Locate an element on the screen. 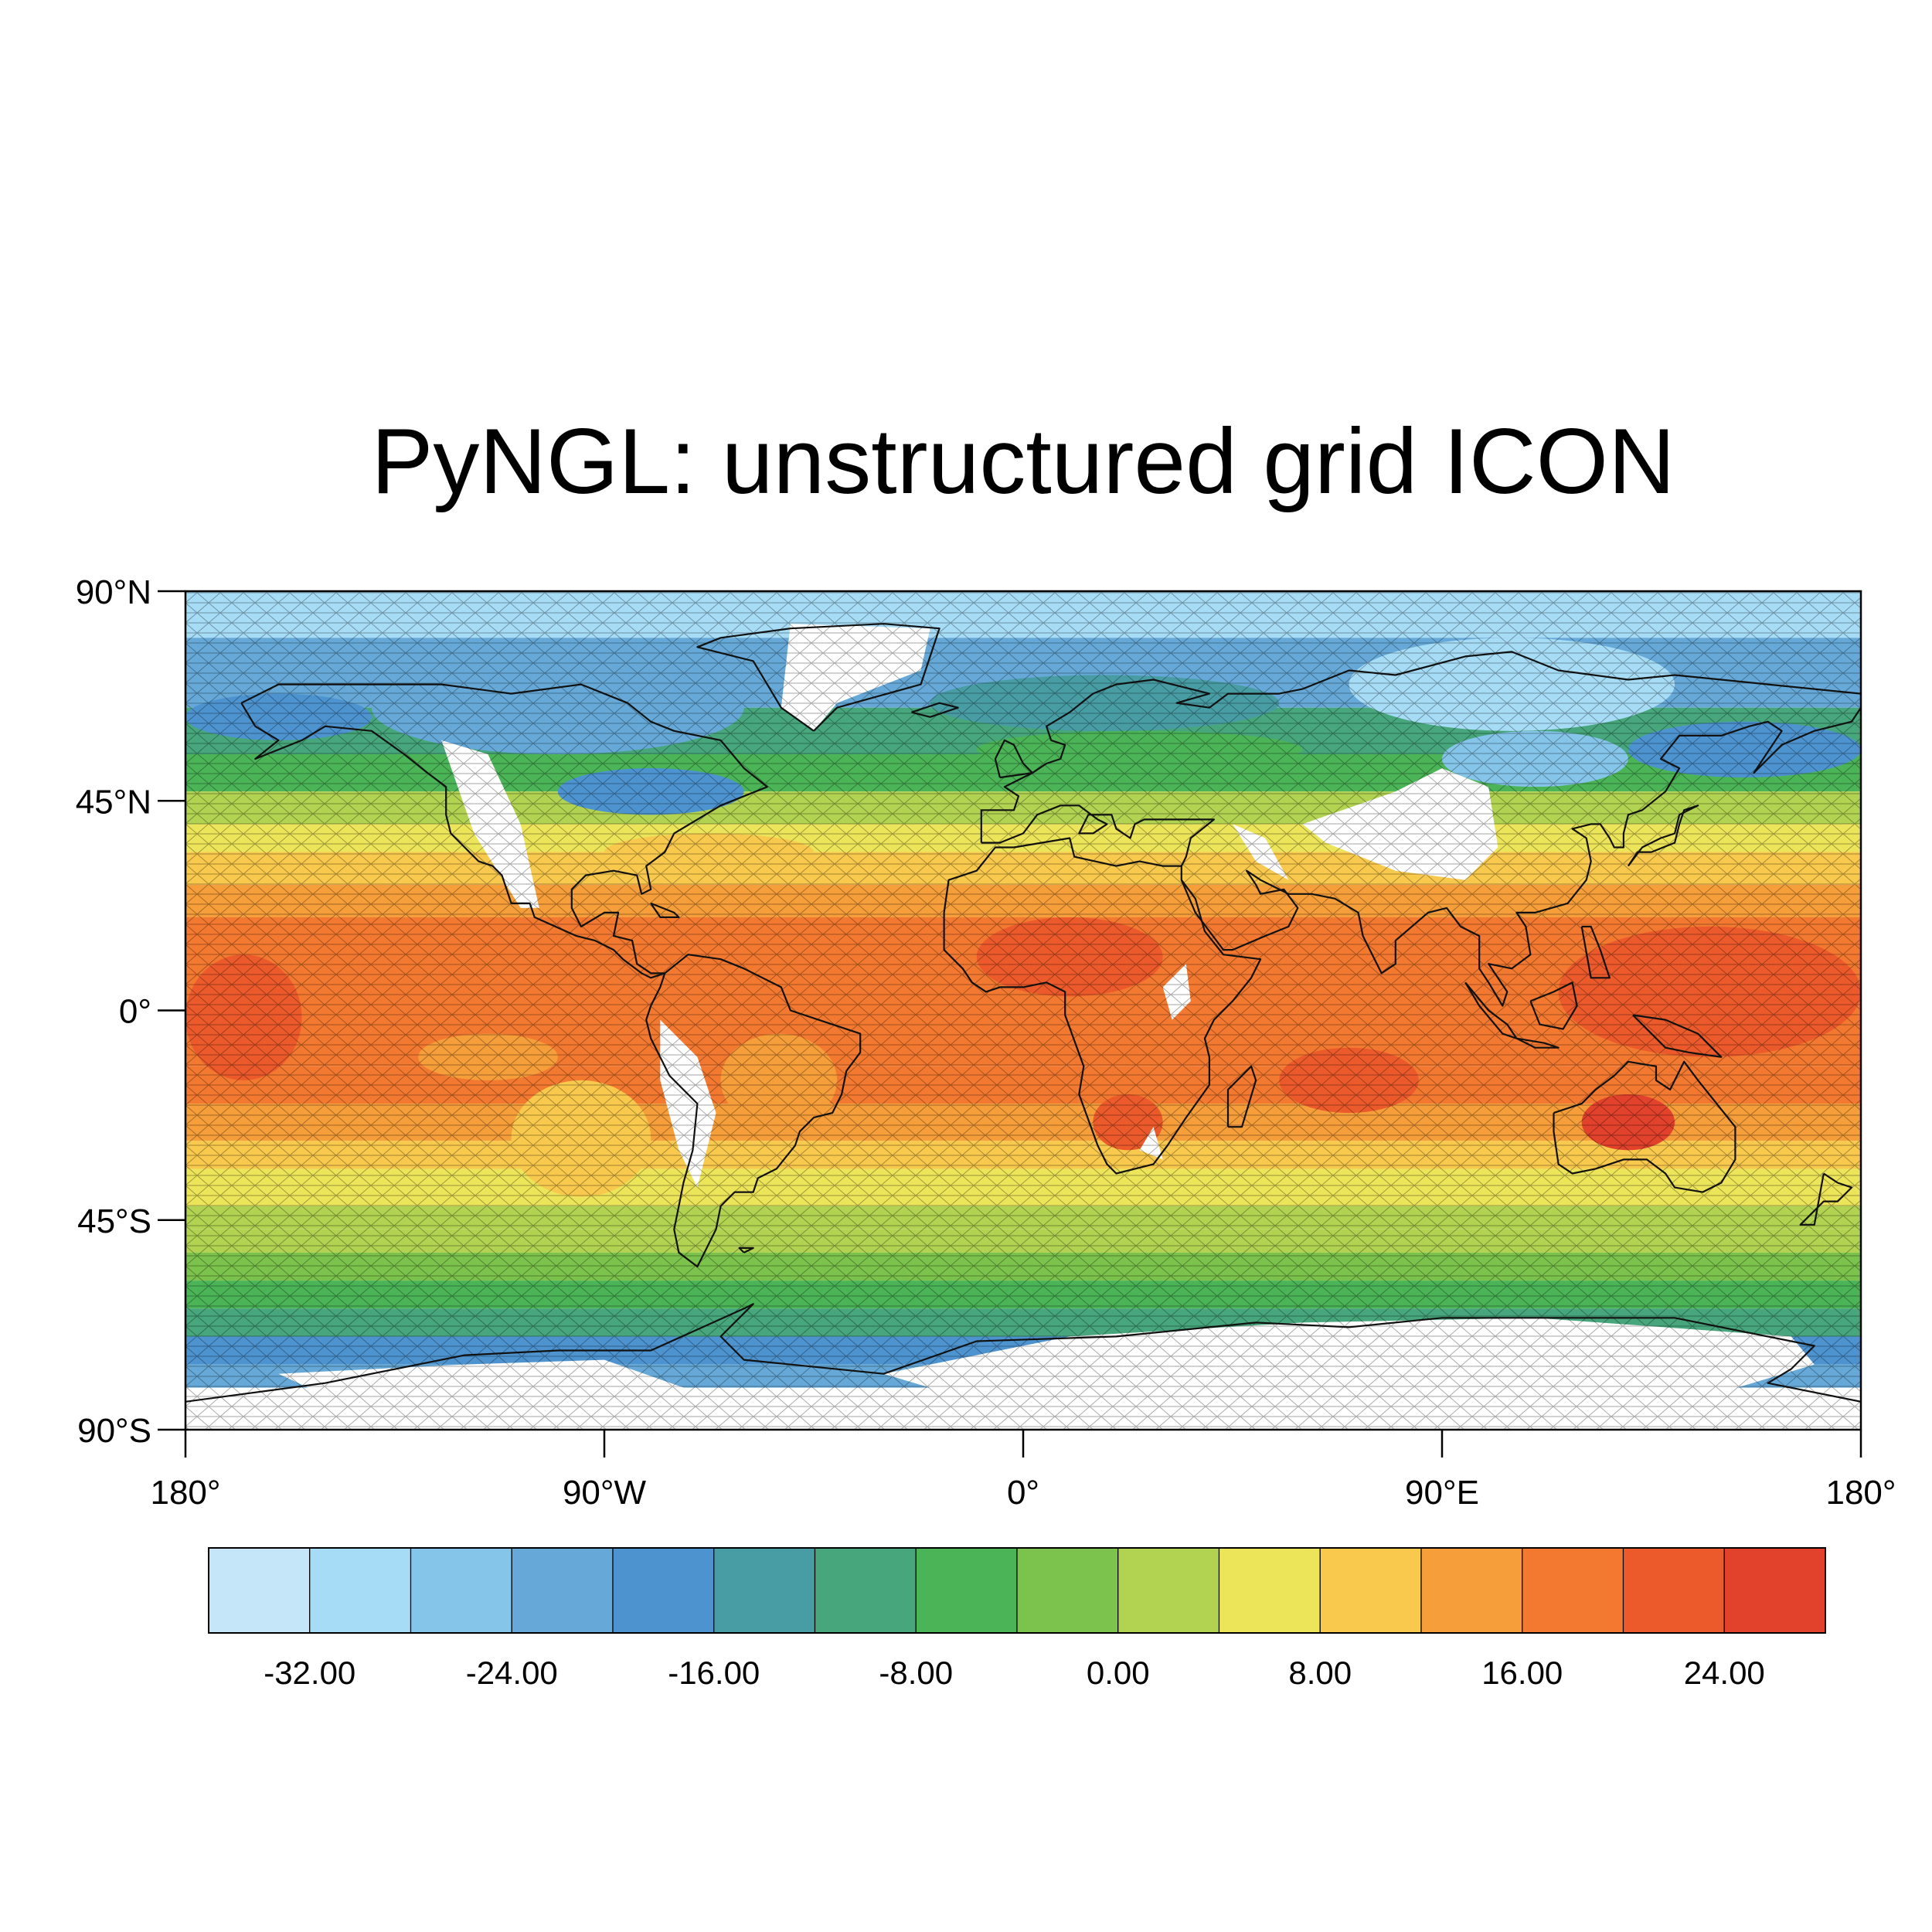 This screenshot has height=1932, width=1932. colorbar-label: -8.00 is located at coordinates (916, 1673).